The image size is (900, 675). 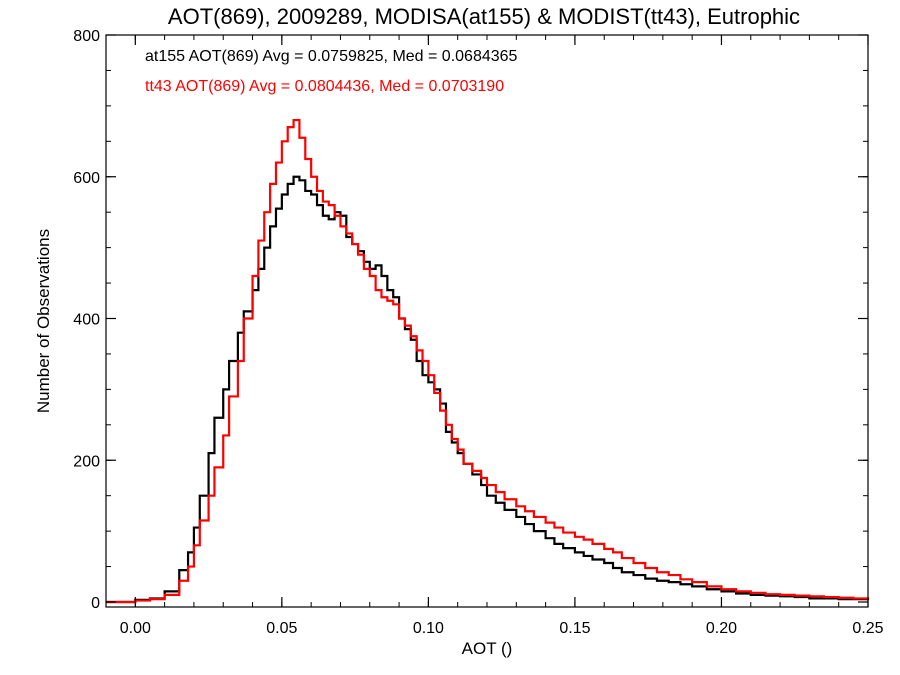 What do you see at coordinates (95, 603) in the screenshot?
I see `y-tick-label: 0` at bounding box center [95, 603].